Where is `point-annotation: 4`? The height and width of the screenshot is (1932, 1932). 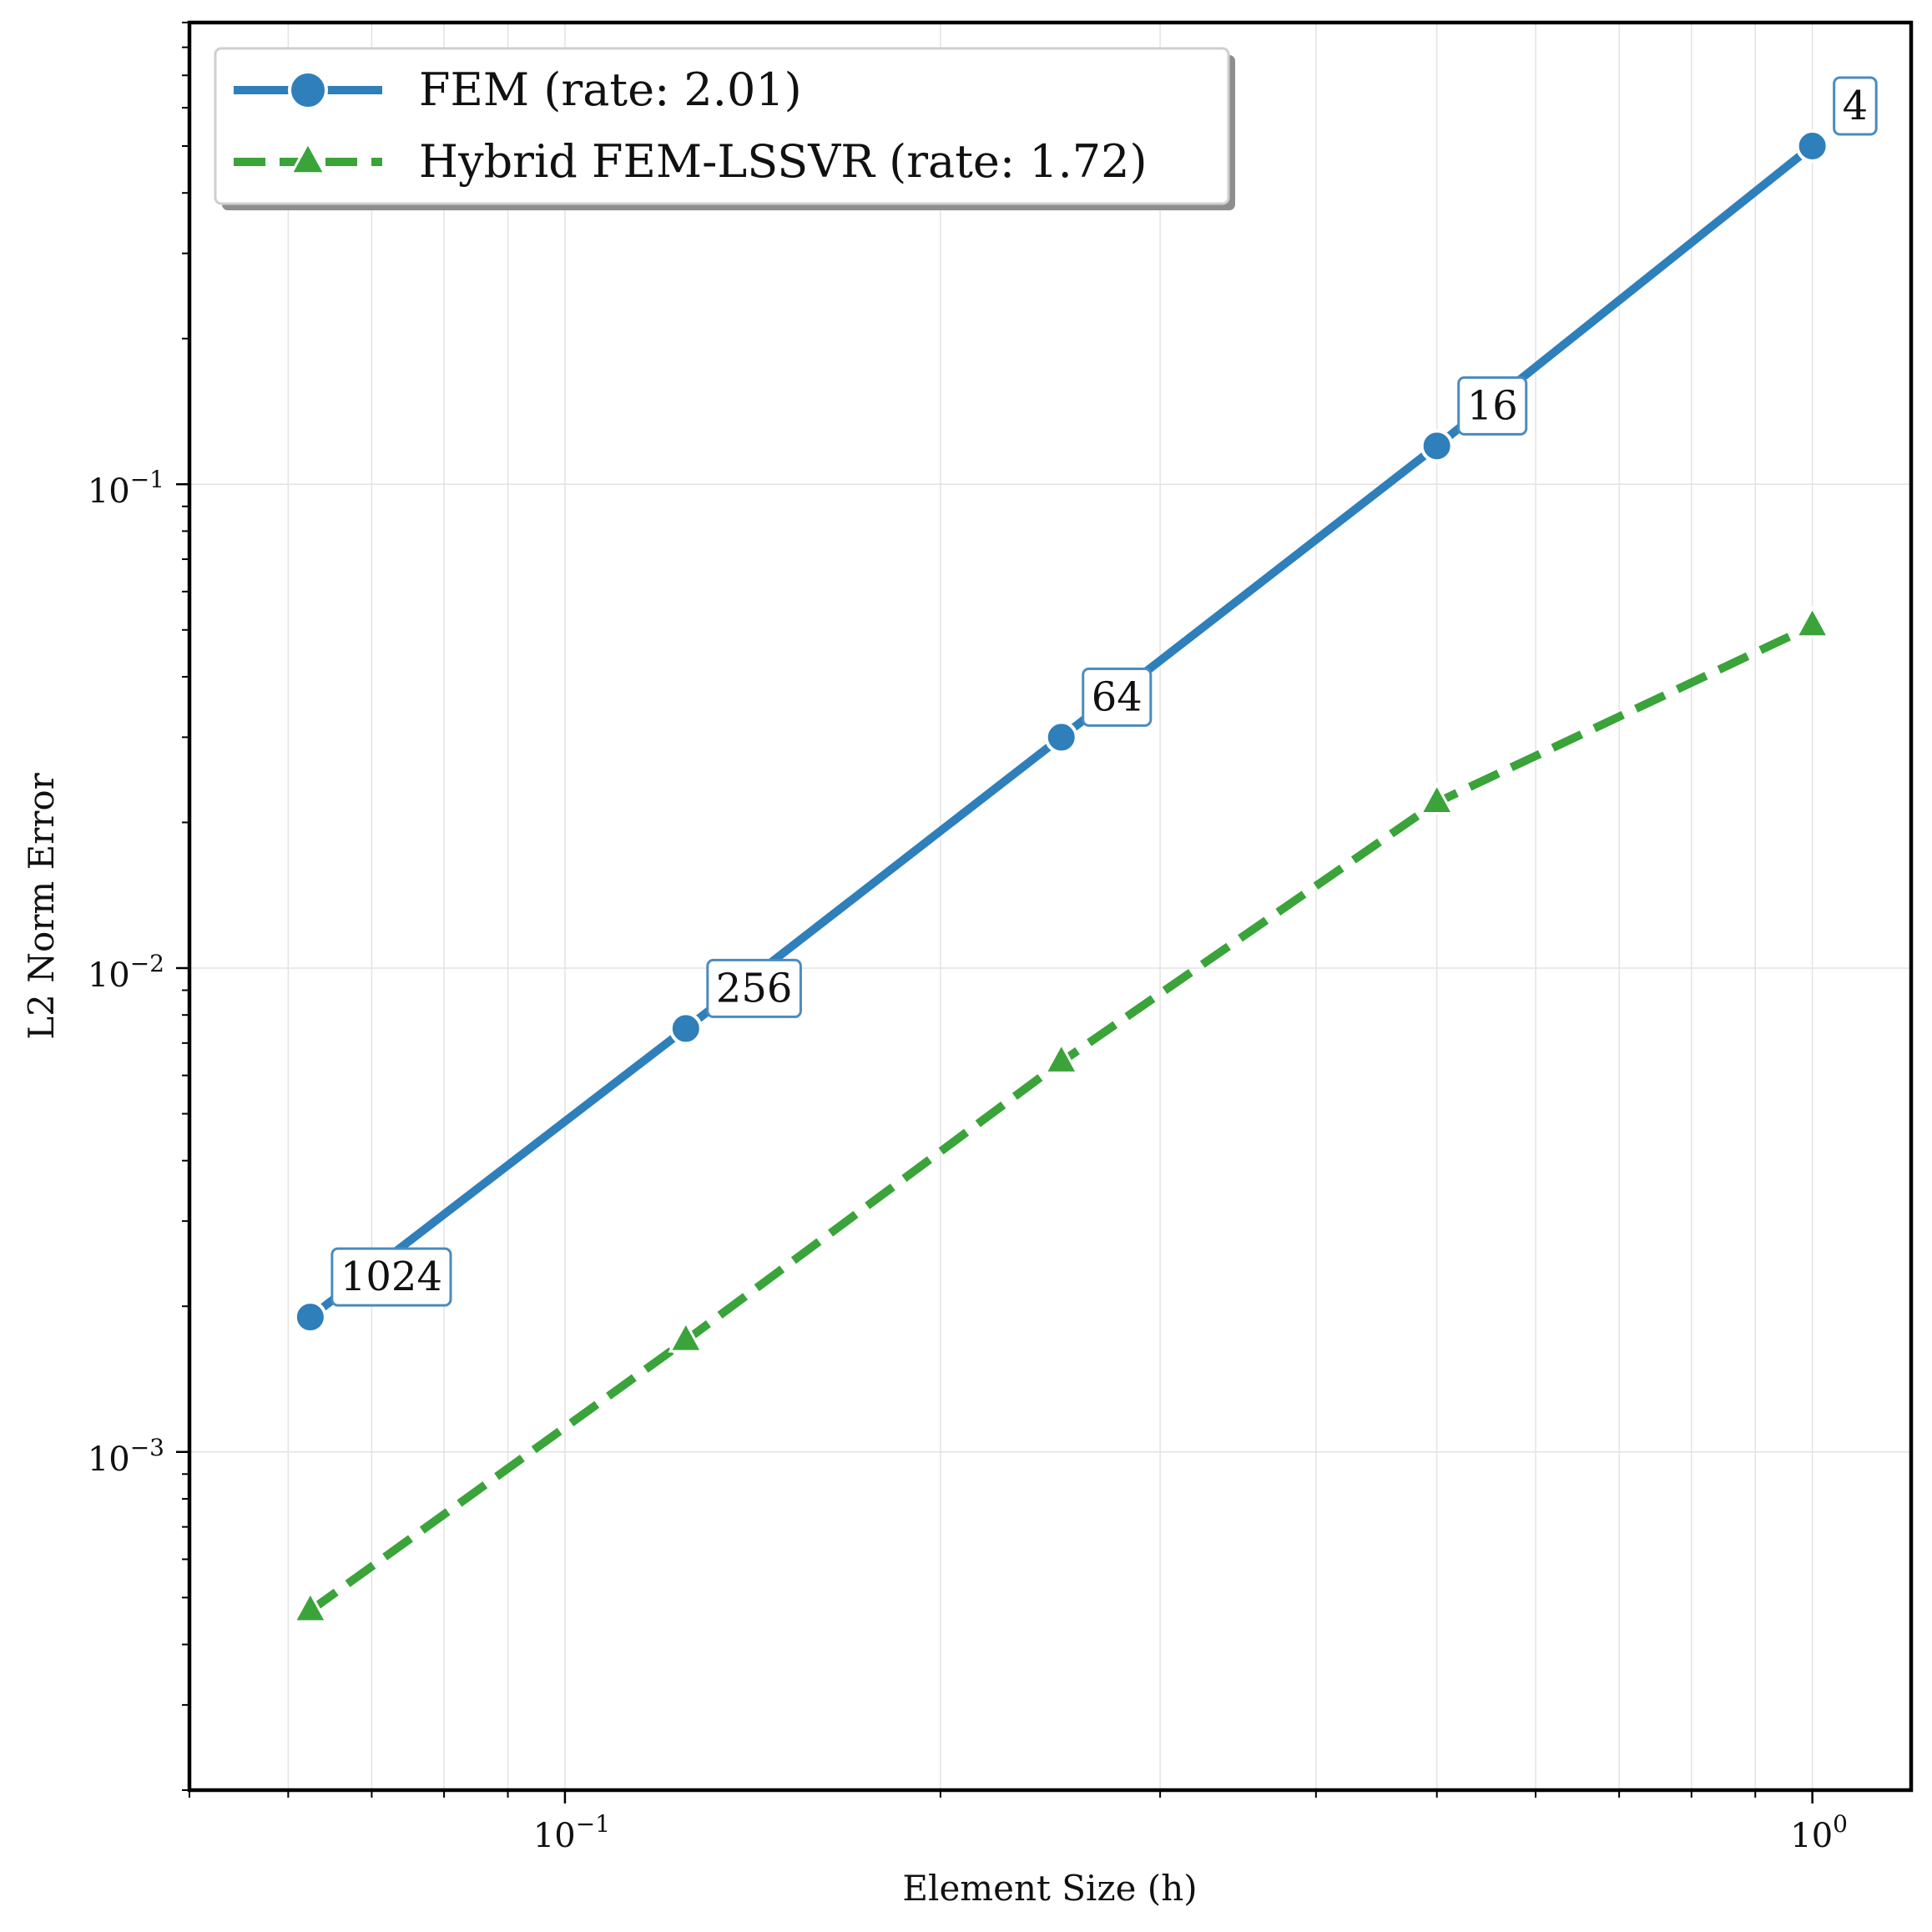 point-annotation: 4 is located at coordinates (1856, 106).